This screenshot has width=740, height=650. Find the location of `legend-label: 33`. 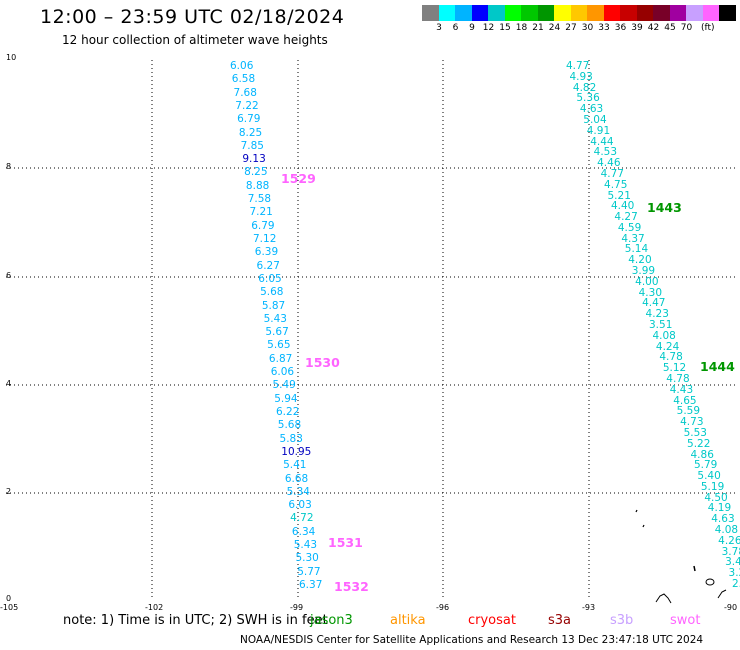

legend-label: 33 is located at coordinates (604, 28).